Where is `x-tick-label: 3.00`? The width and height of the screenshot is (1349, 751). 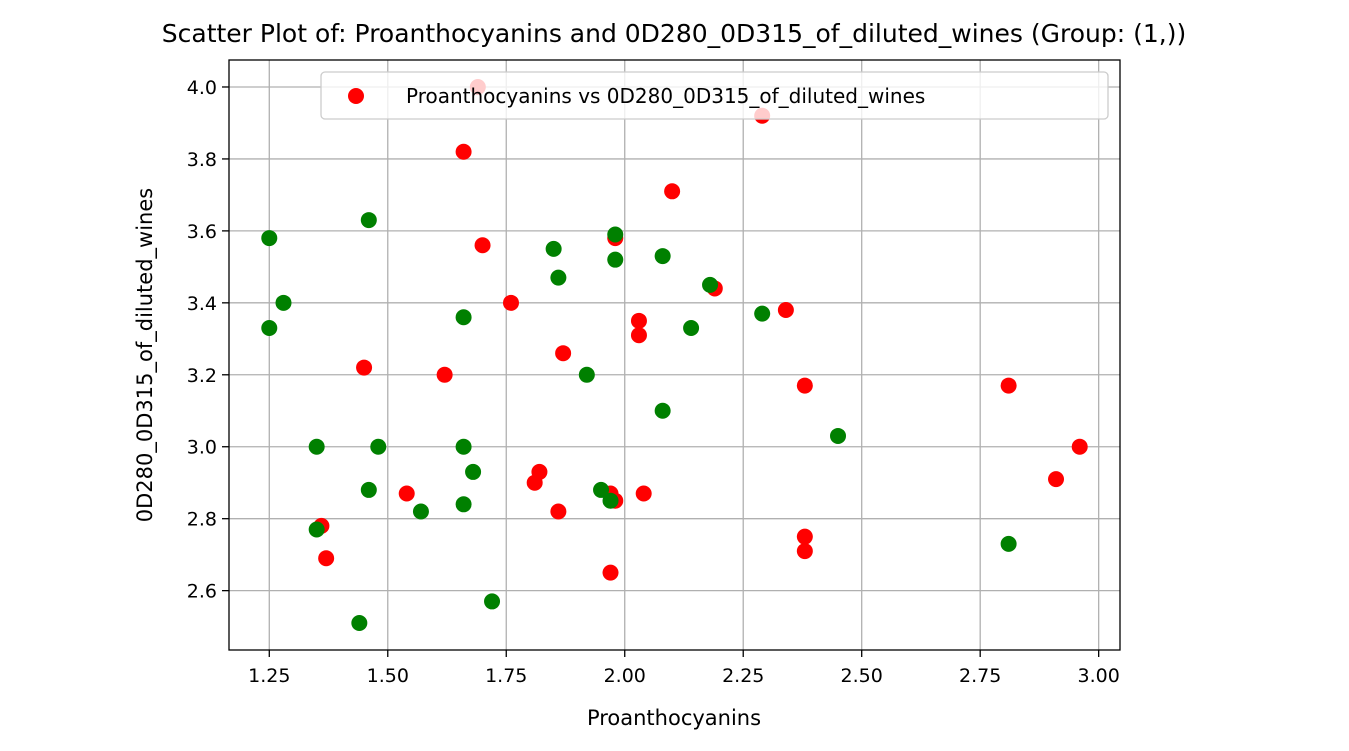
x-tick-label: 3.00 is located at coordinates (1099, 676).